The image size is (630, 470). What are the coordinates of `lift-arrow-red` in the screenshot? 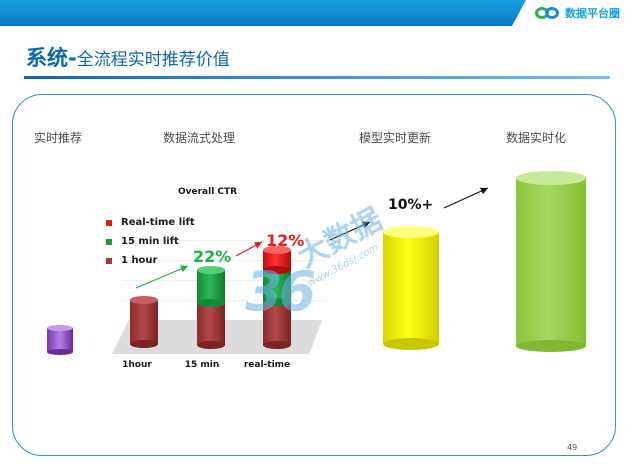 It's located at (249, 249).